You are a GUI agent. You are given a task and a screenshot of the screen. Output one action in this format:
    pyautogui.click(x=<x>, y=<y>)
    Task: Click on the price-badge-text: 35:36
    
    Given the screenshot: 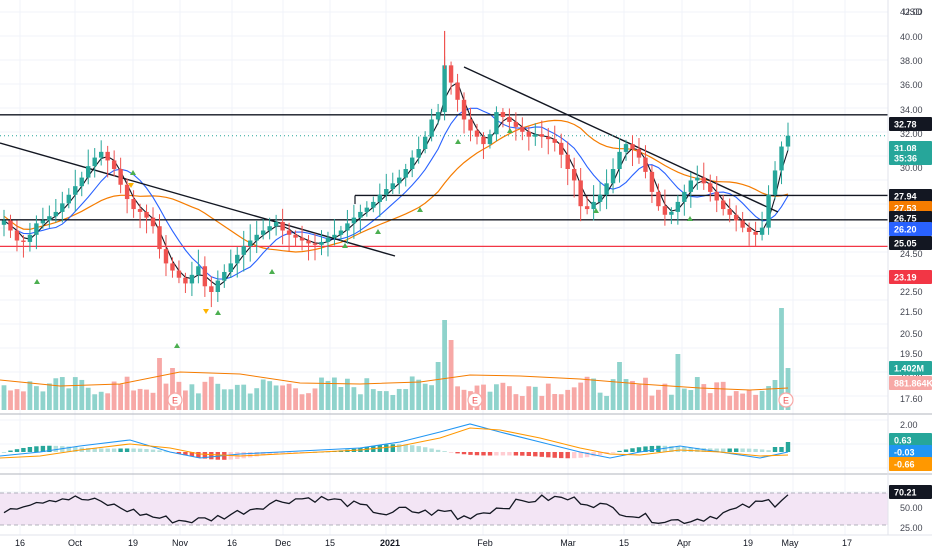 What is the action you would take?
    pyautogui.click(x=905, y=159)
    